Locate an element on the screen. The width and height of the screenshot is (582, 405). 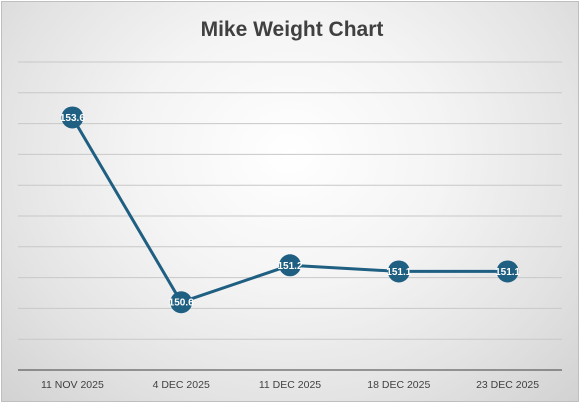
x-tick-label: 11 NOV 2025 is located at coordinates (72, 385).